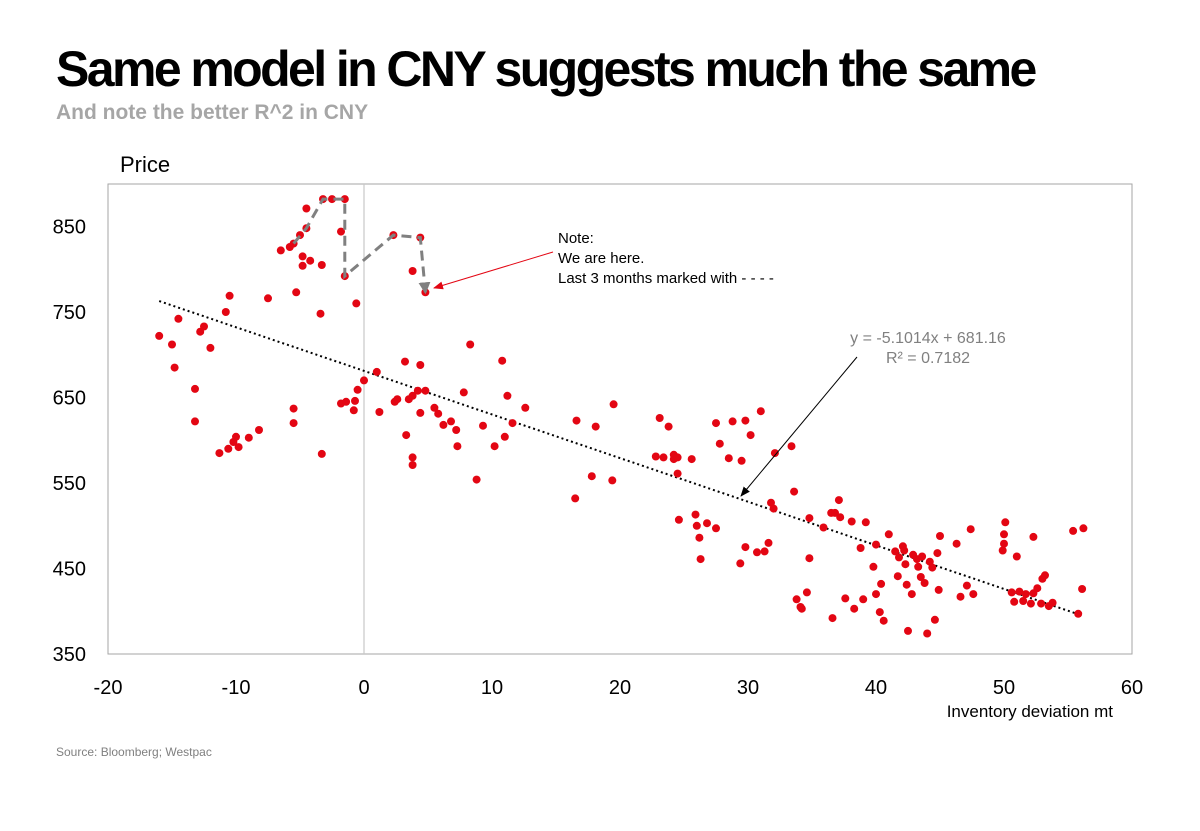 This screenshot has width=1200, height=831. Describe the element at coordinates (748, 688) in the screenshot. I see `x-tick-label: 30` at that location.